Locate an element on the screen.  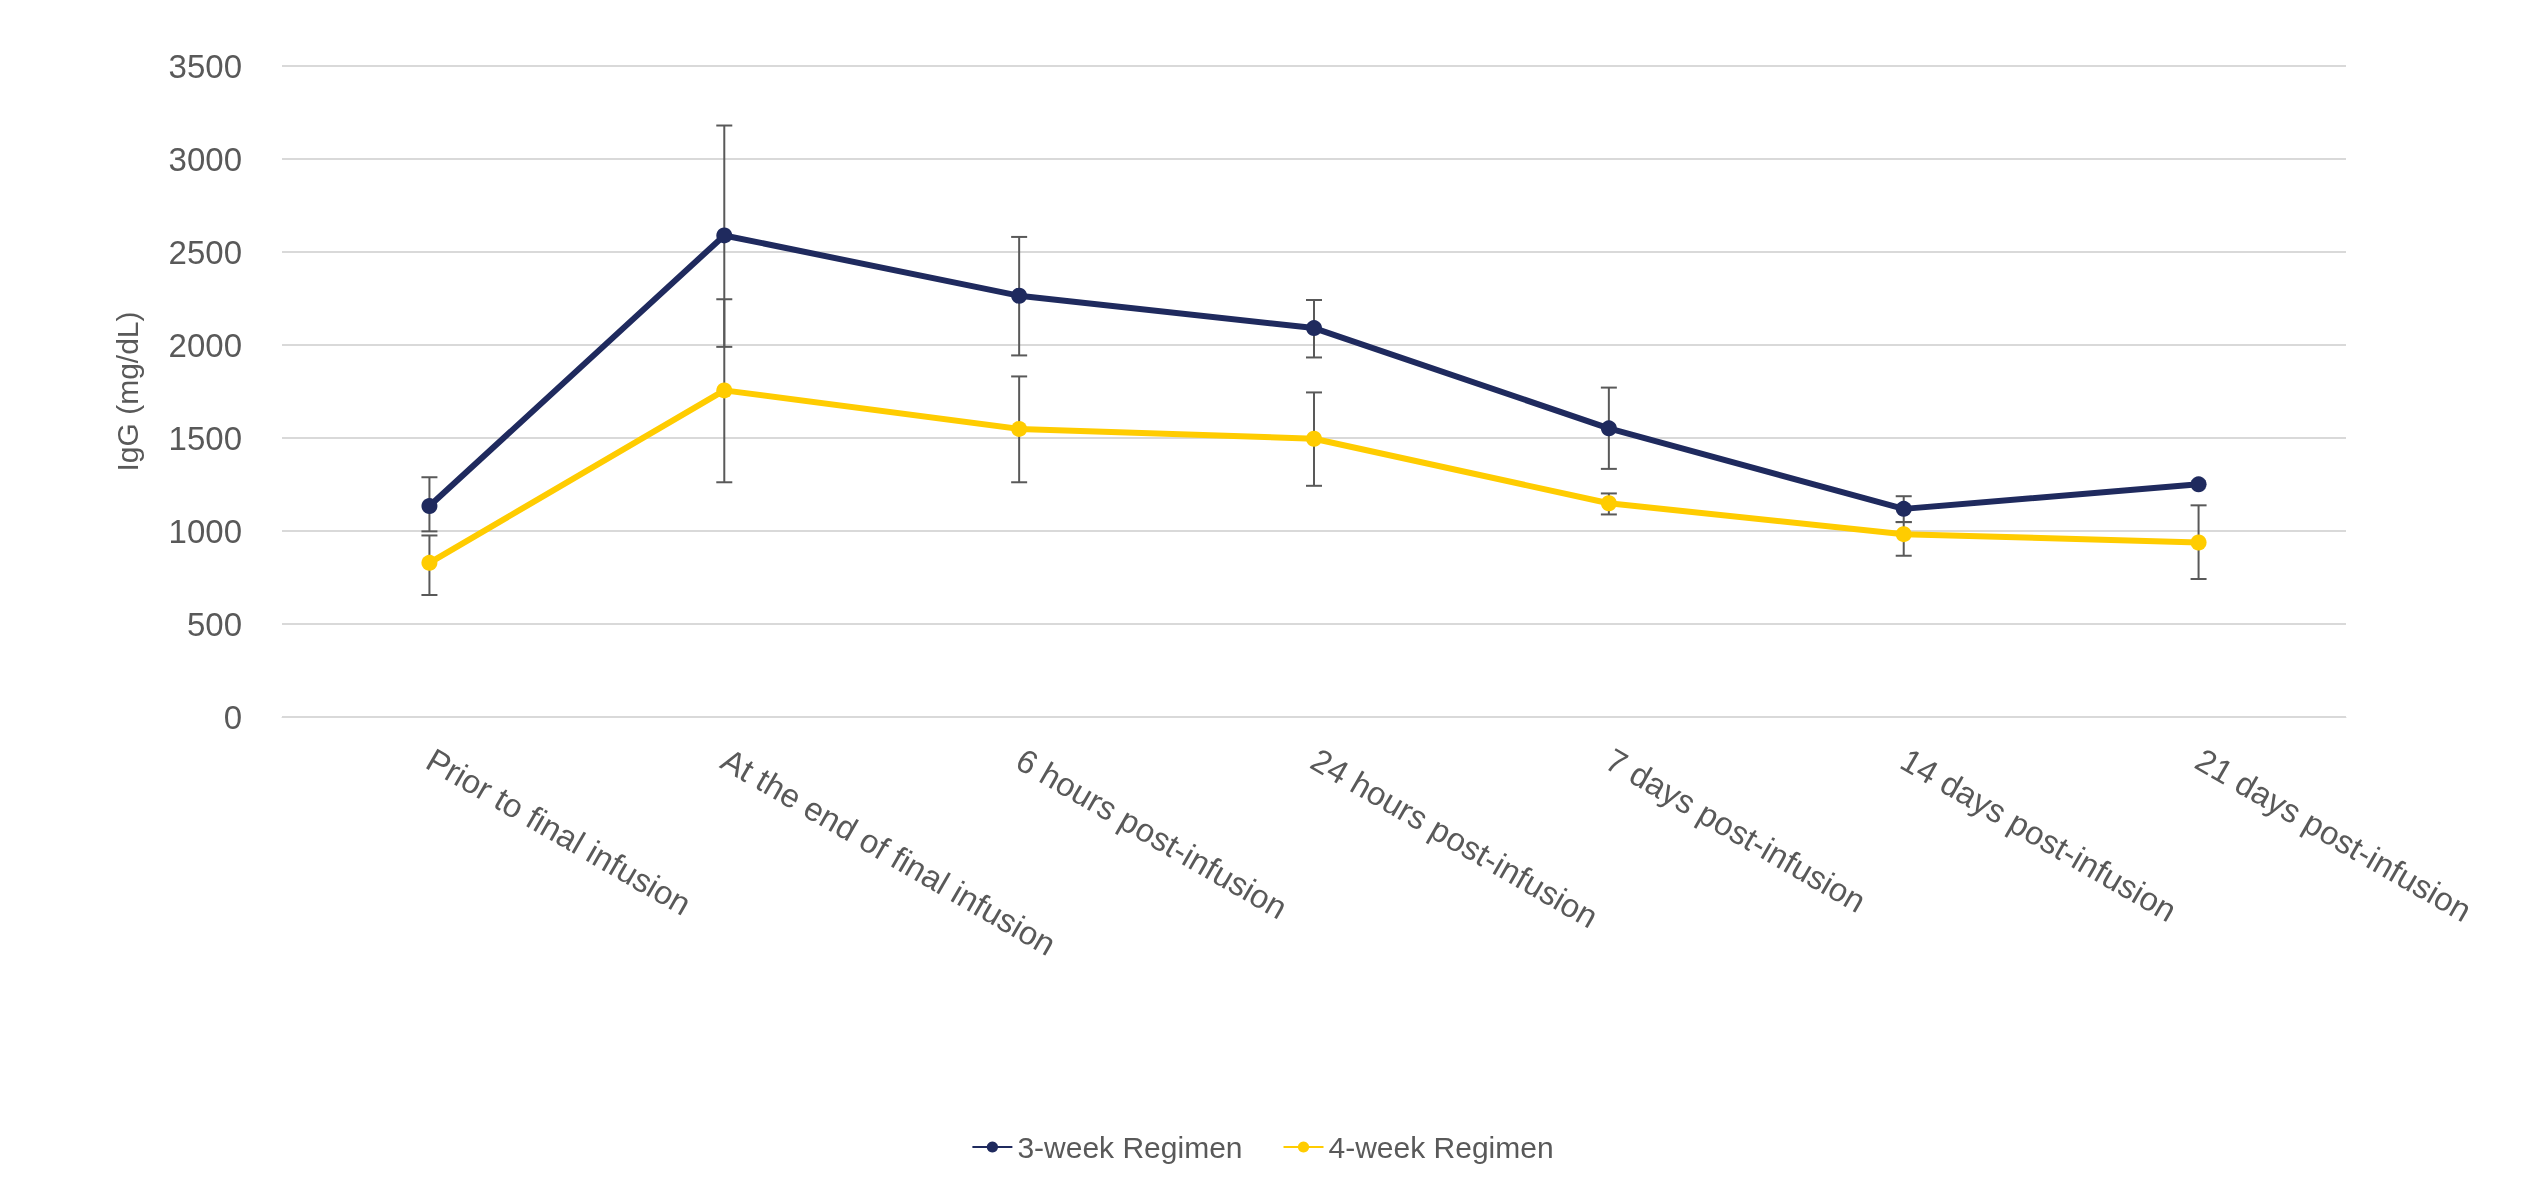
y-tick-label: 3000 is located at coordinates (205, 159).